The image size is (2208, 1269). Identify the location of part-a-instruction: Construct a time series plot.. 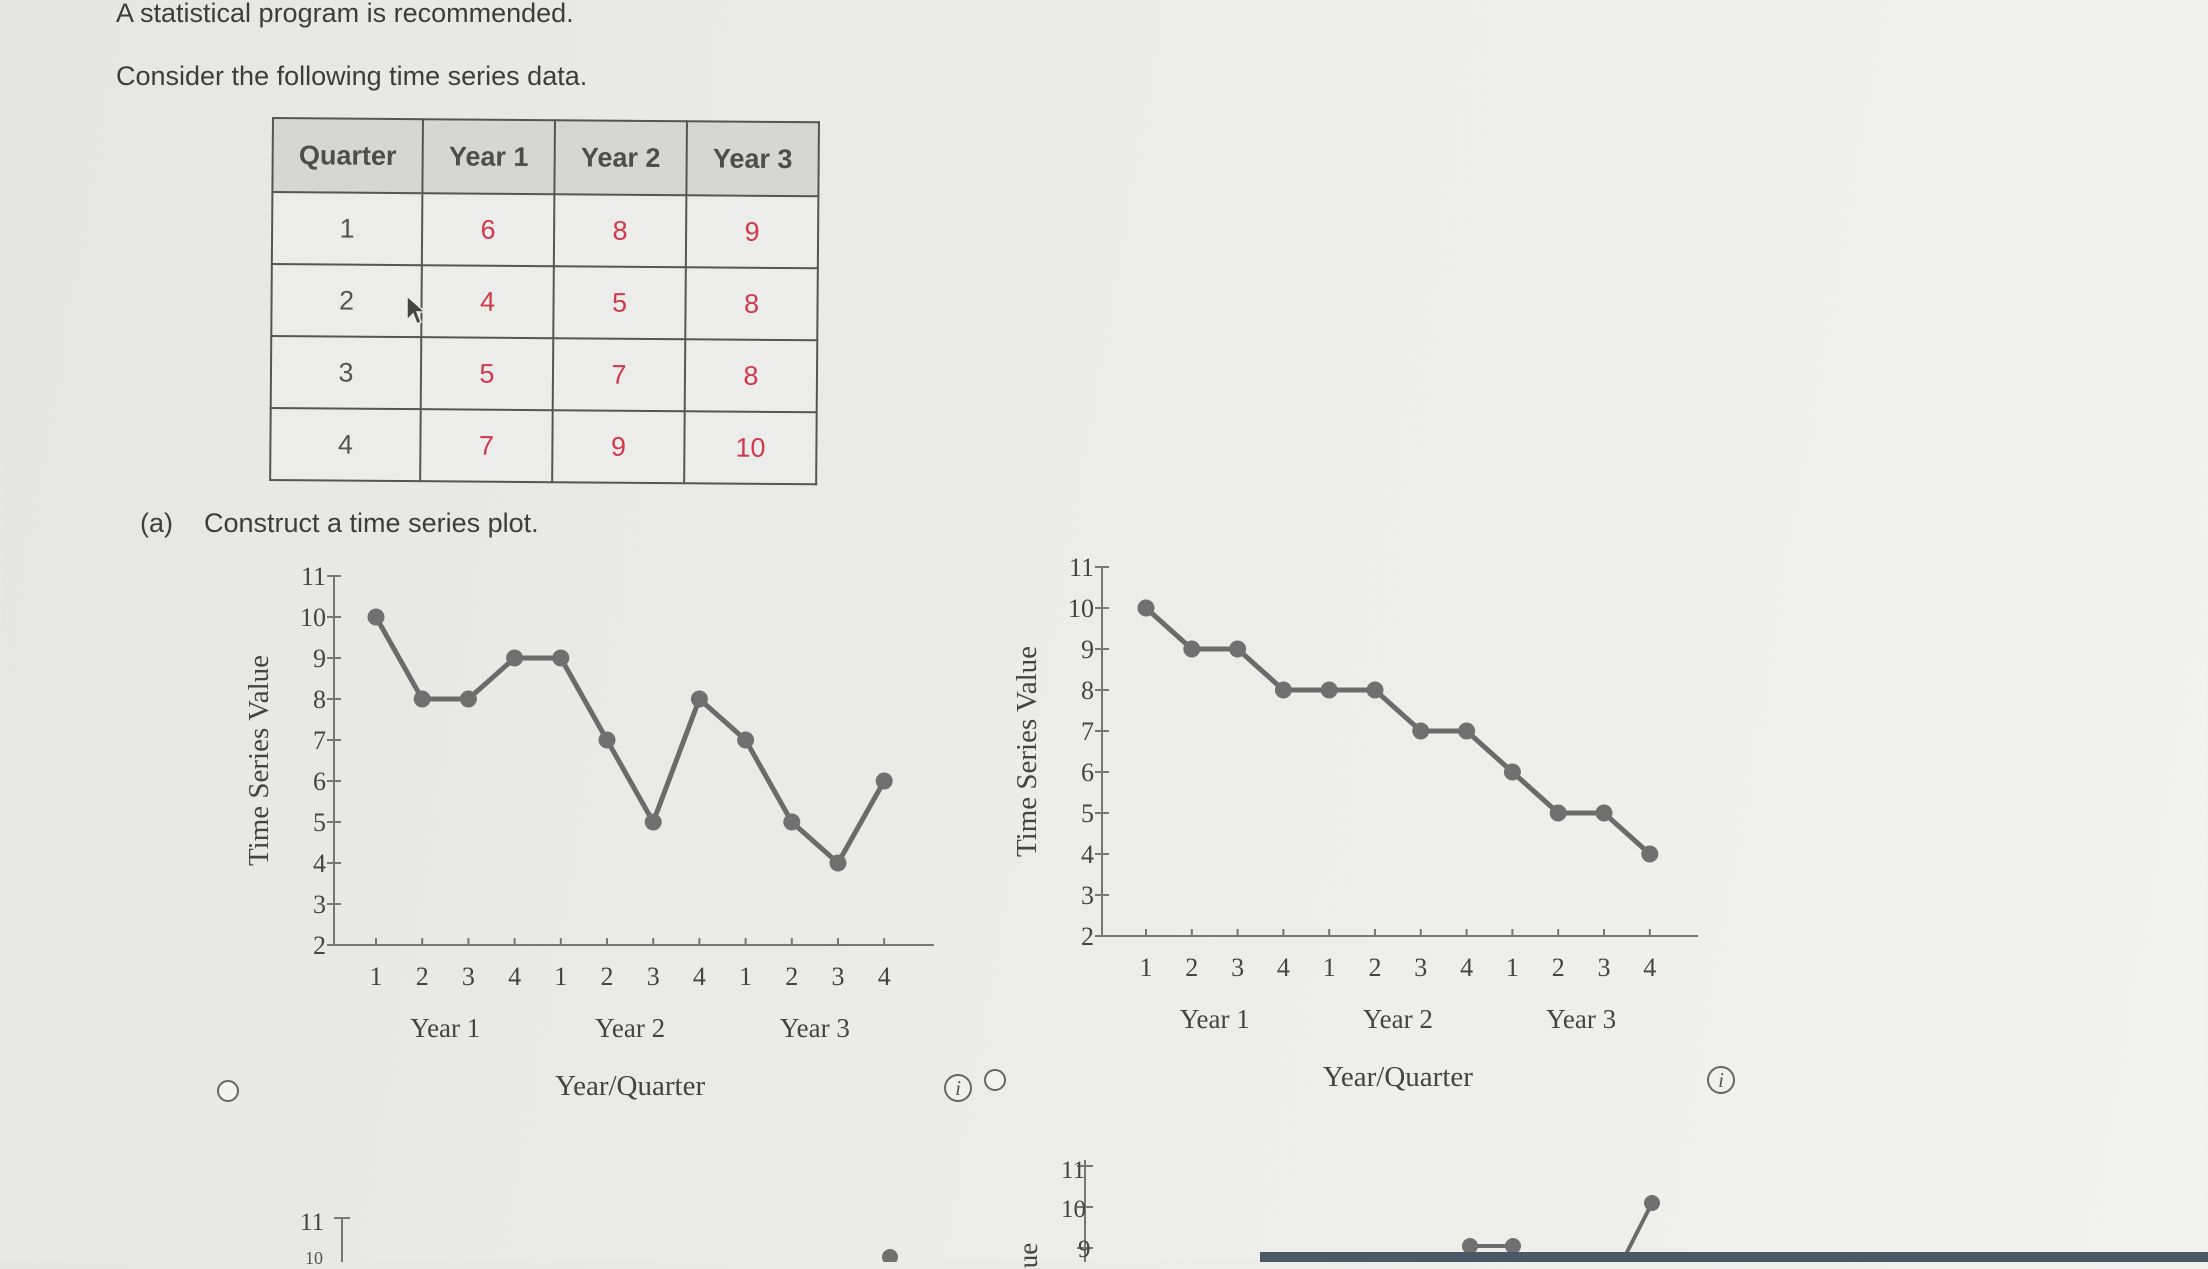
(371, 523).